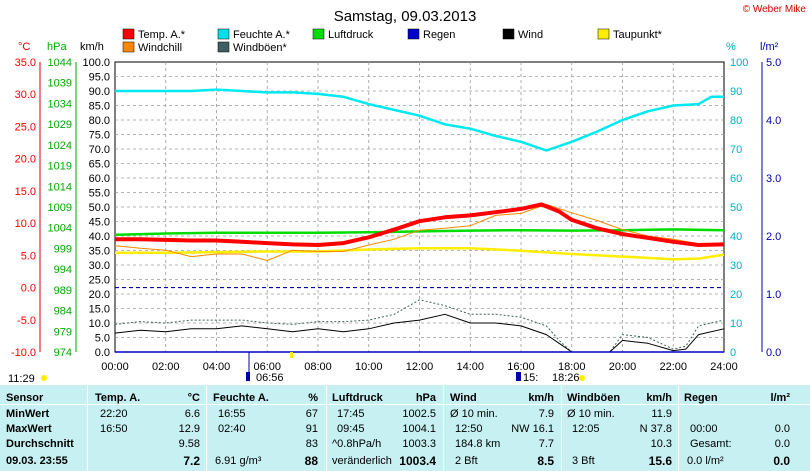  I want to click on moonrise-time: 11:29, so click(21, 379).